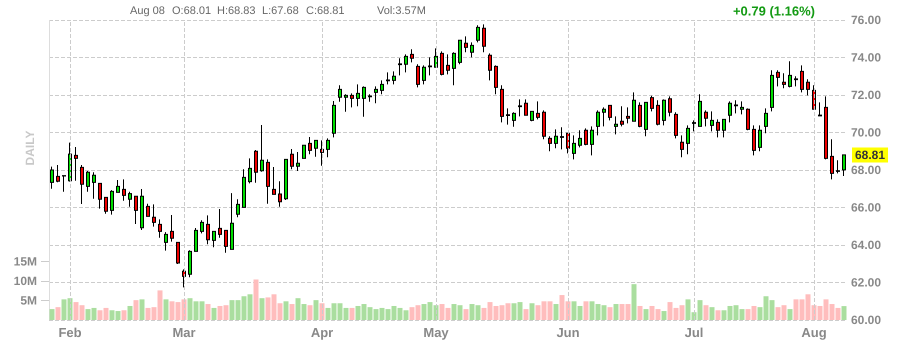 The image size is (898, 340). I want to click on y2-tick-label: 10M, so click(26, 281).